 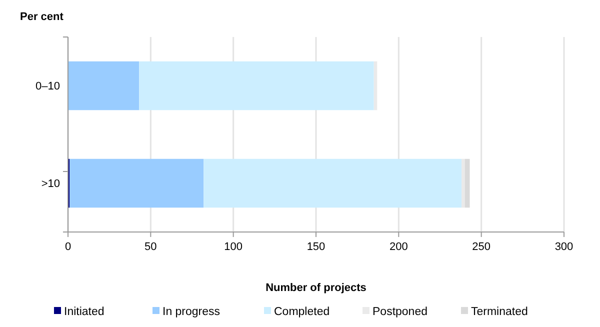 What do you see at coordinates (481, 247) in the screenshot?
I see `x-tick-label: 250` at bounding box center [481, 247].